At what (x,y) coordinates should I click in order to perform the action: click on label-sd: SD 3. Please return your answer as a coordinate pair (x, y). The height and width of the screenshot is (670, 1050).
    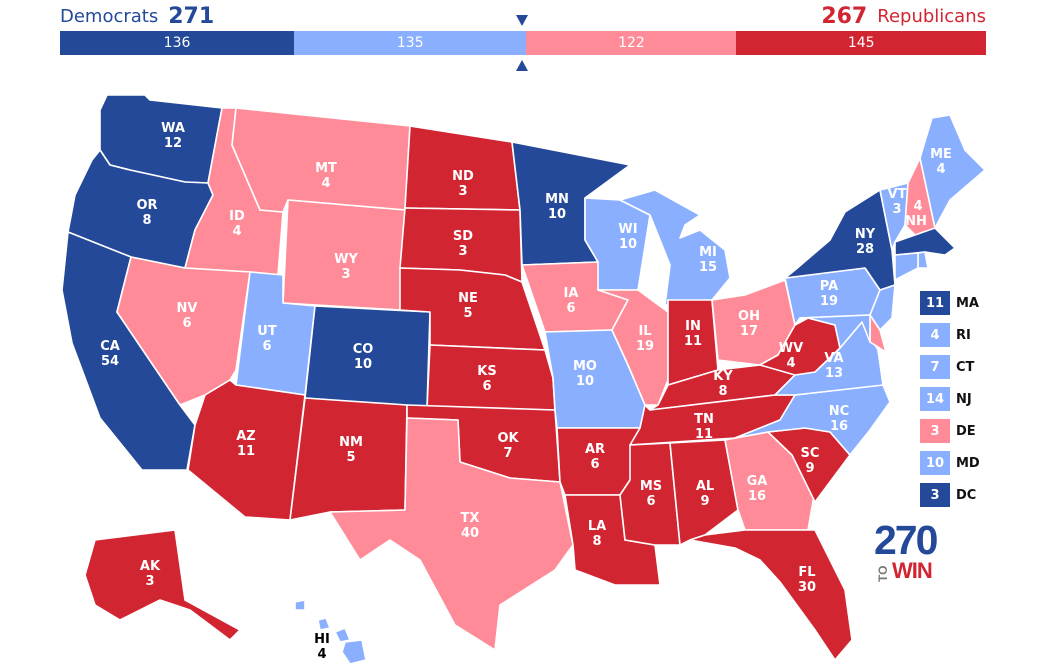
    Looking at the image, I should click on (463, 244).